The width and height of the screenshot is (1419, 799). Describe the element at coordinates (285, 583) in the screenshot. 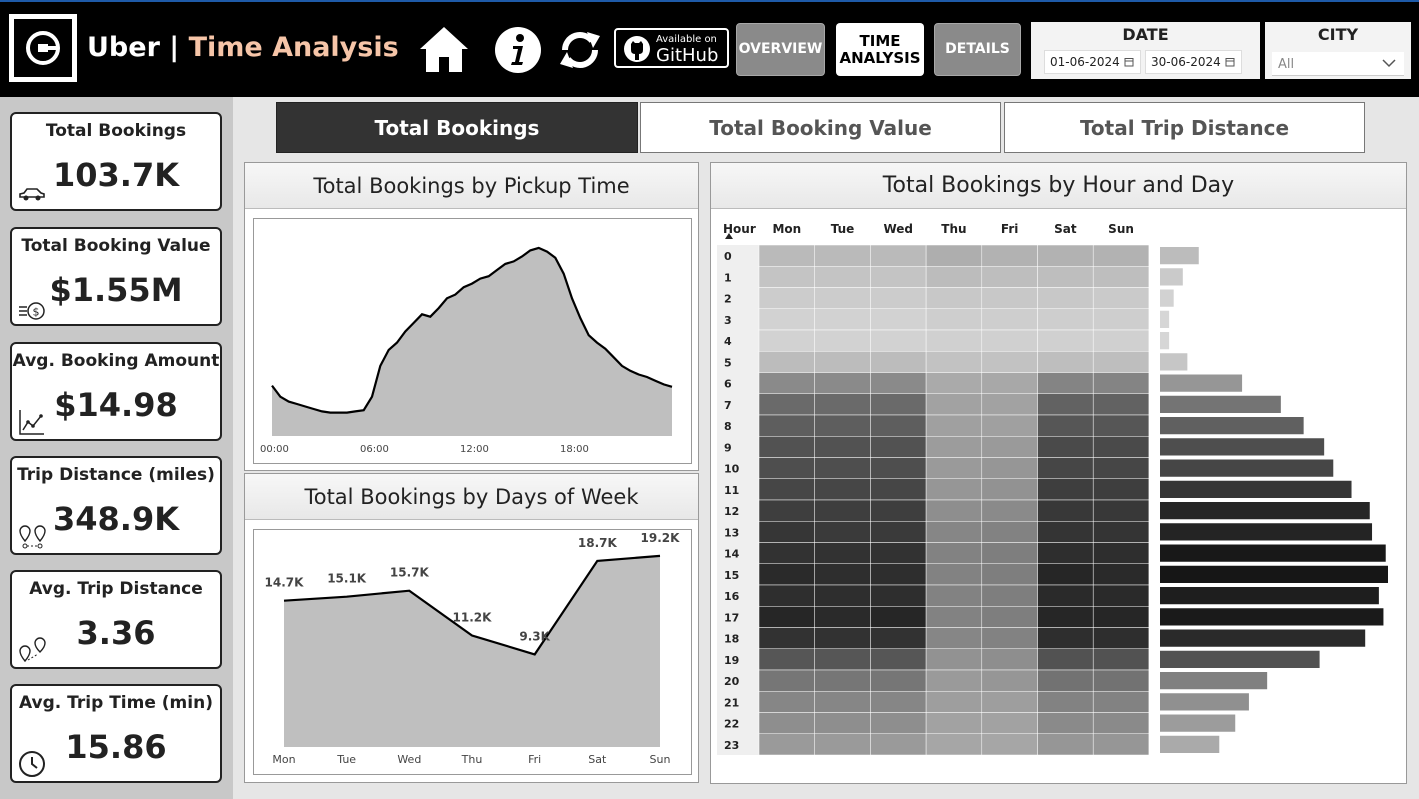

I see `data-label: 14.7K` at that location.